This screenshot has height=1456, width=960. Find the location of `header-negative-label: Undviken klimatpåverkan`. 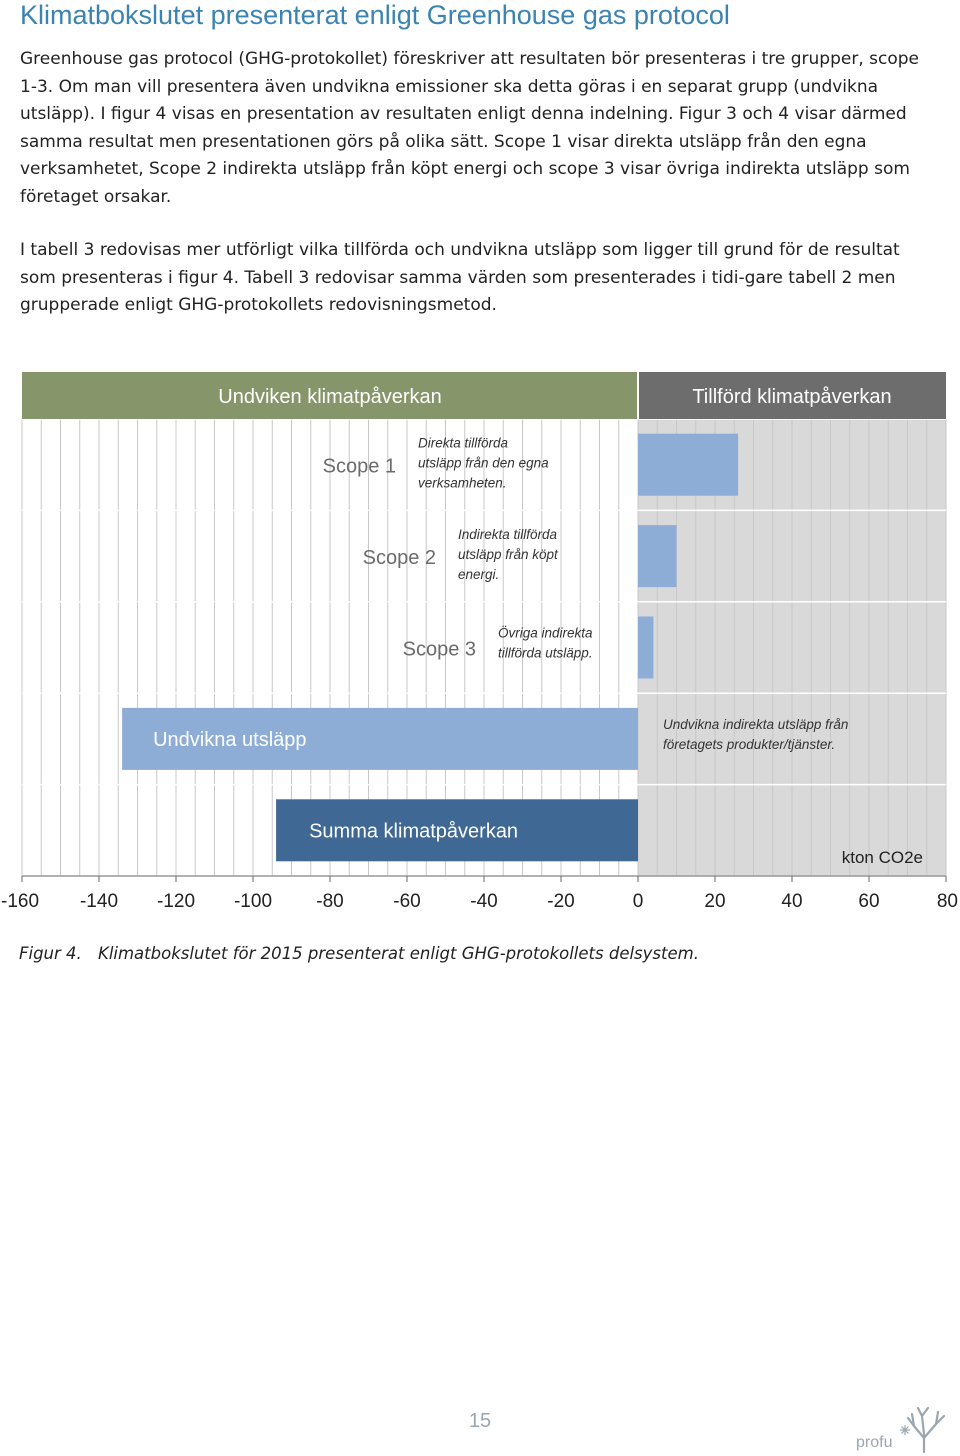

header-negative-label: Undviken klimatpåverkan is located at coordinates (329, 397).